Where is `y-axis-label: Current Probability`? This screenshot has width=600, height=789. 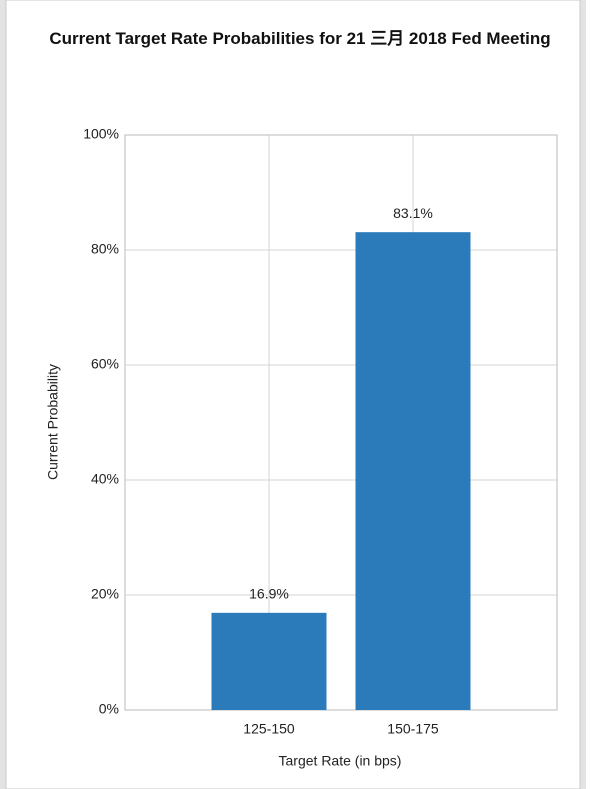
y-axis-label: Current Probability is located at coordinates (53, 422).